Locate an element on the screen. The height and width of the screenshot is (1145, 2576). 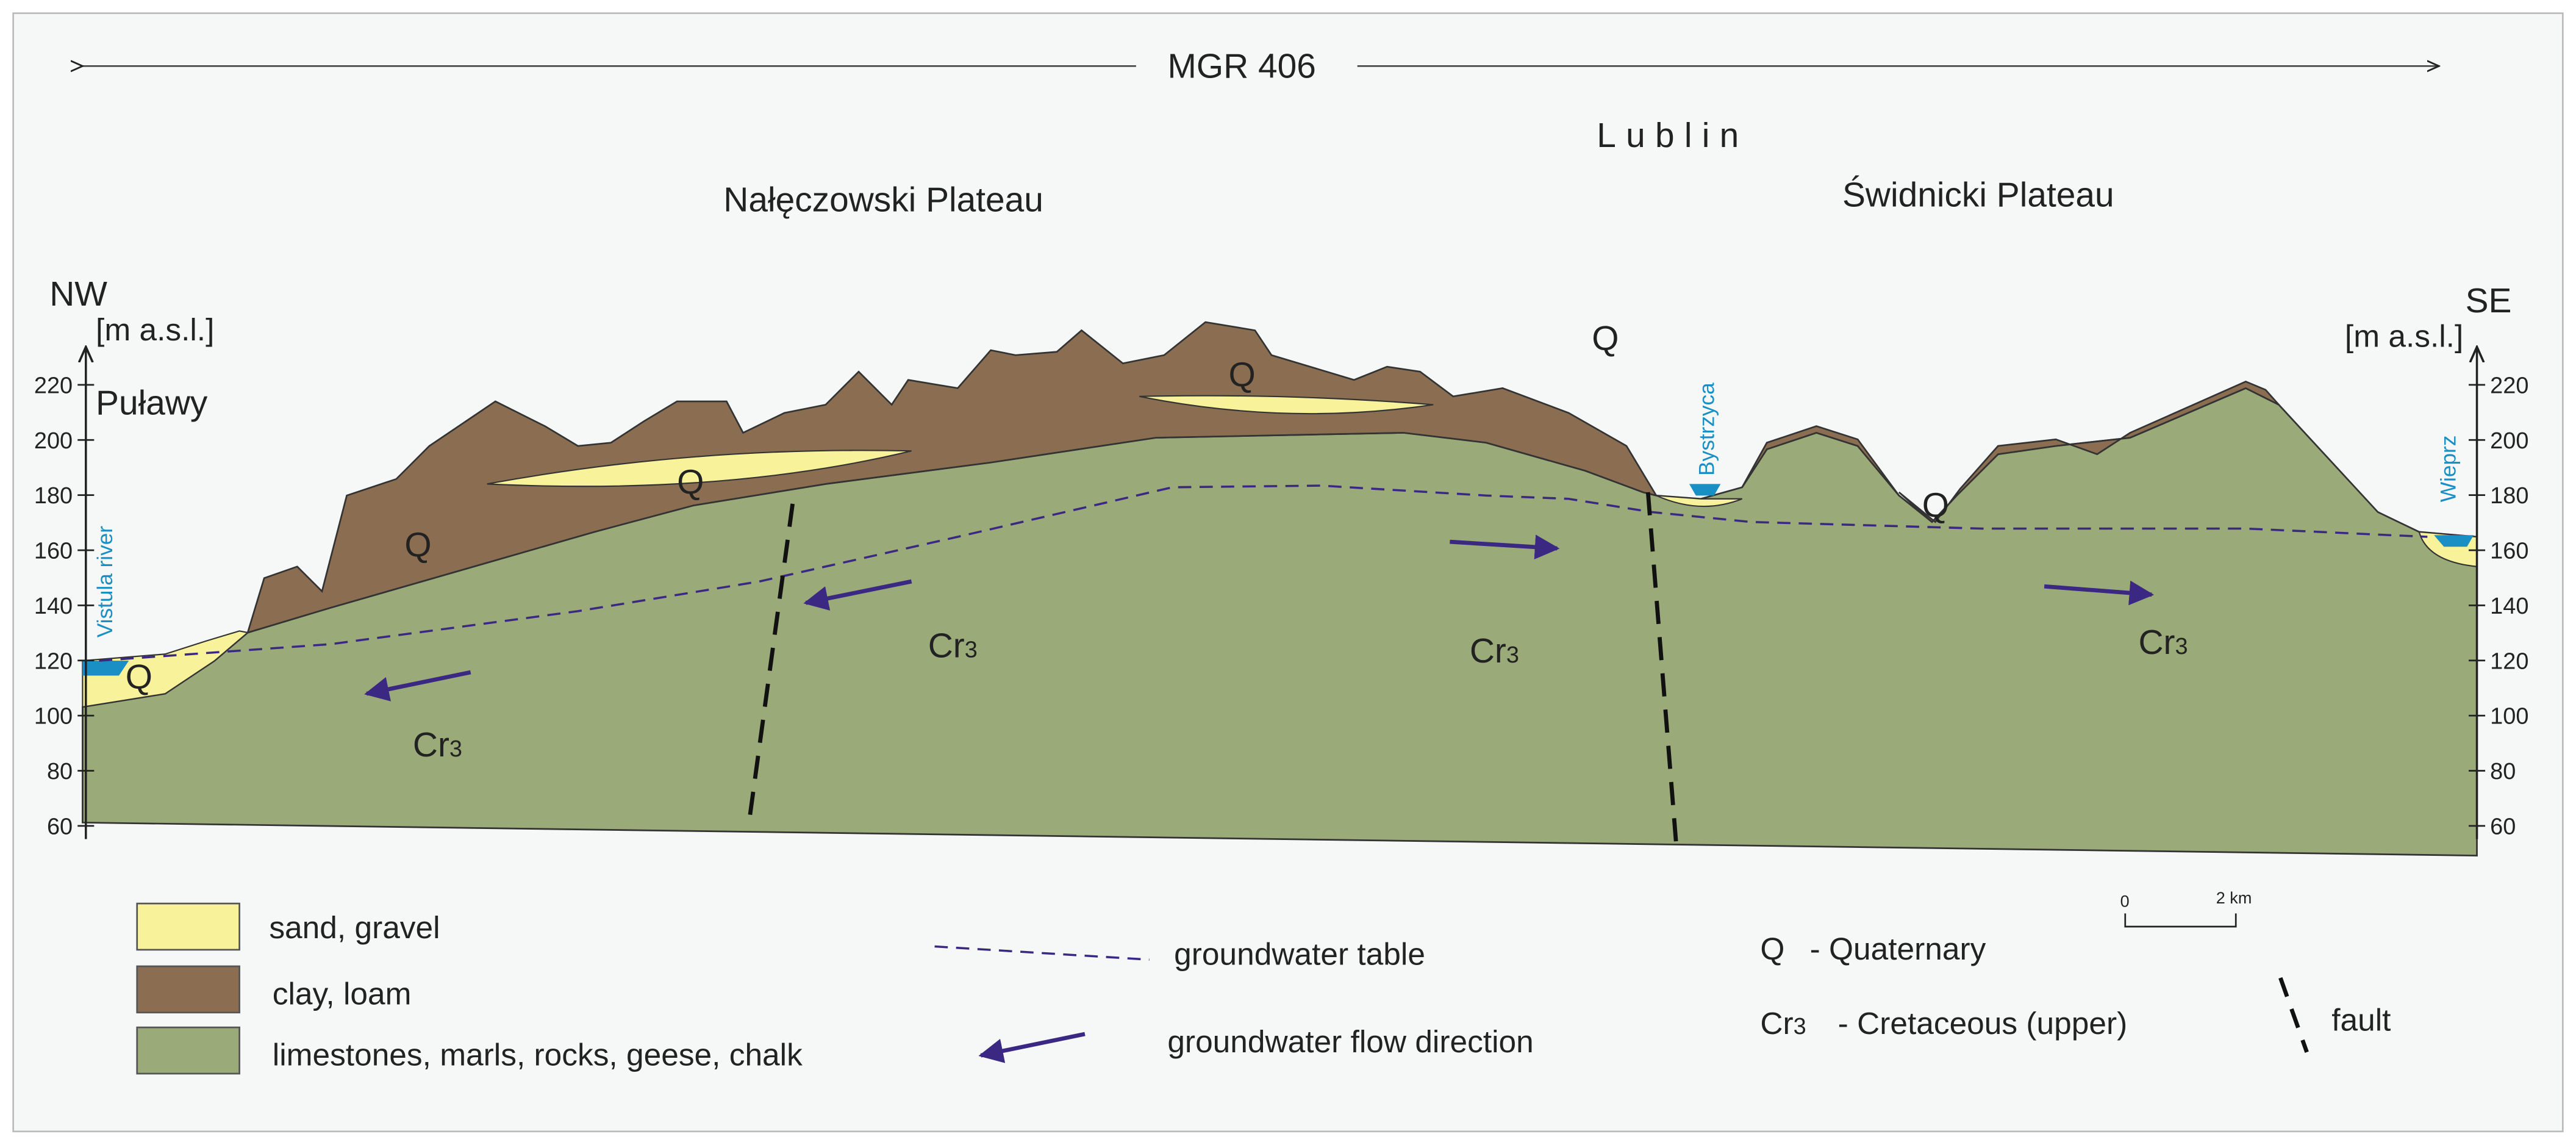
legend-text: limestones, marls, rocks, geese, chalk is located at coordinates (538, 1054).